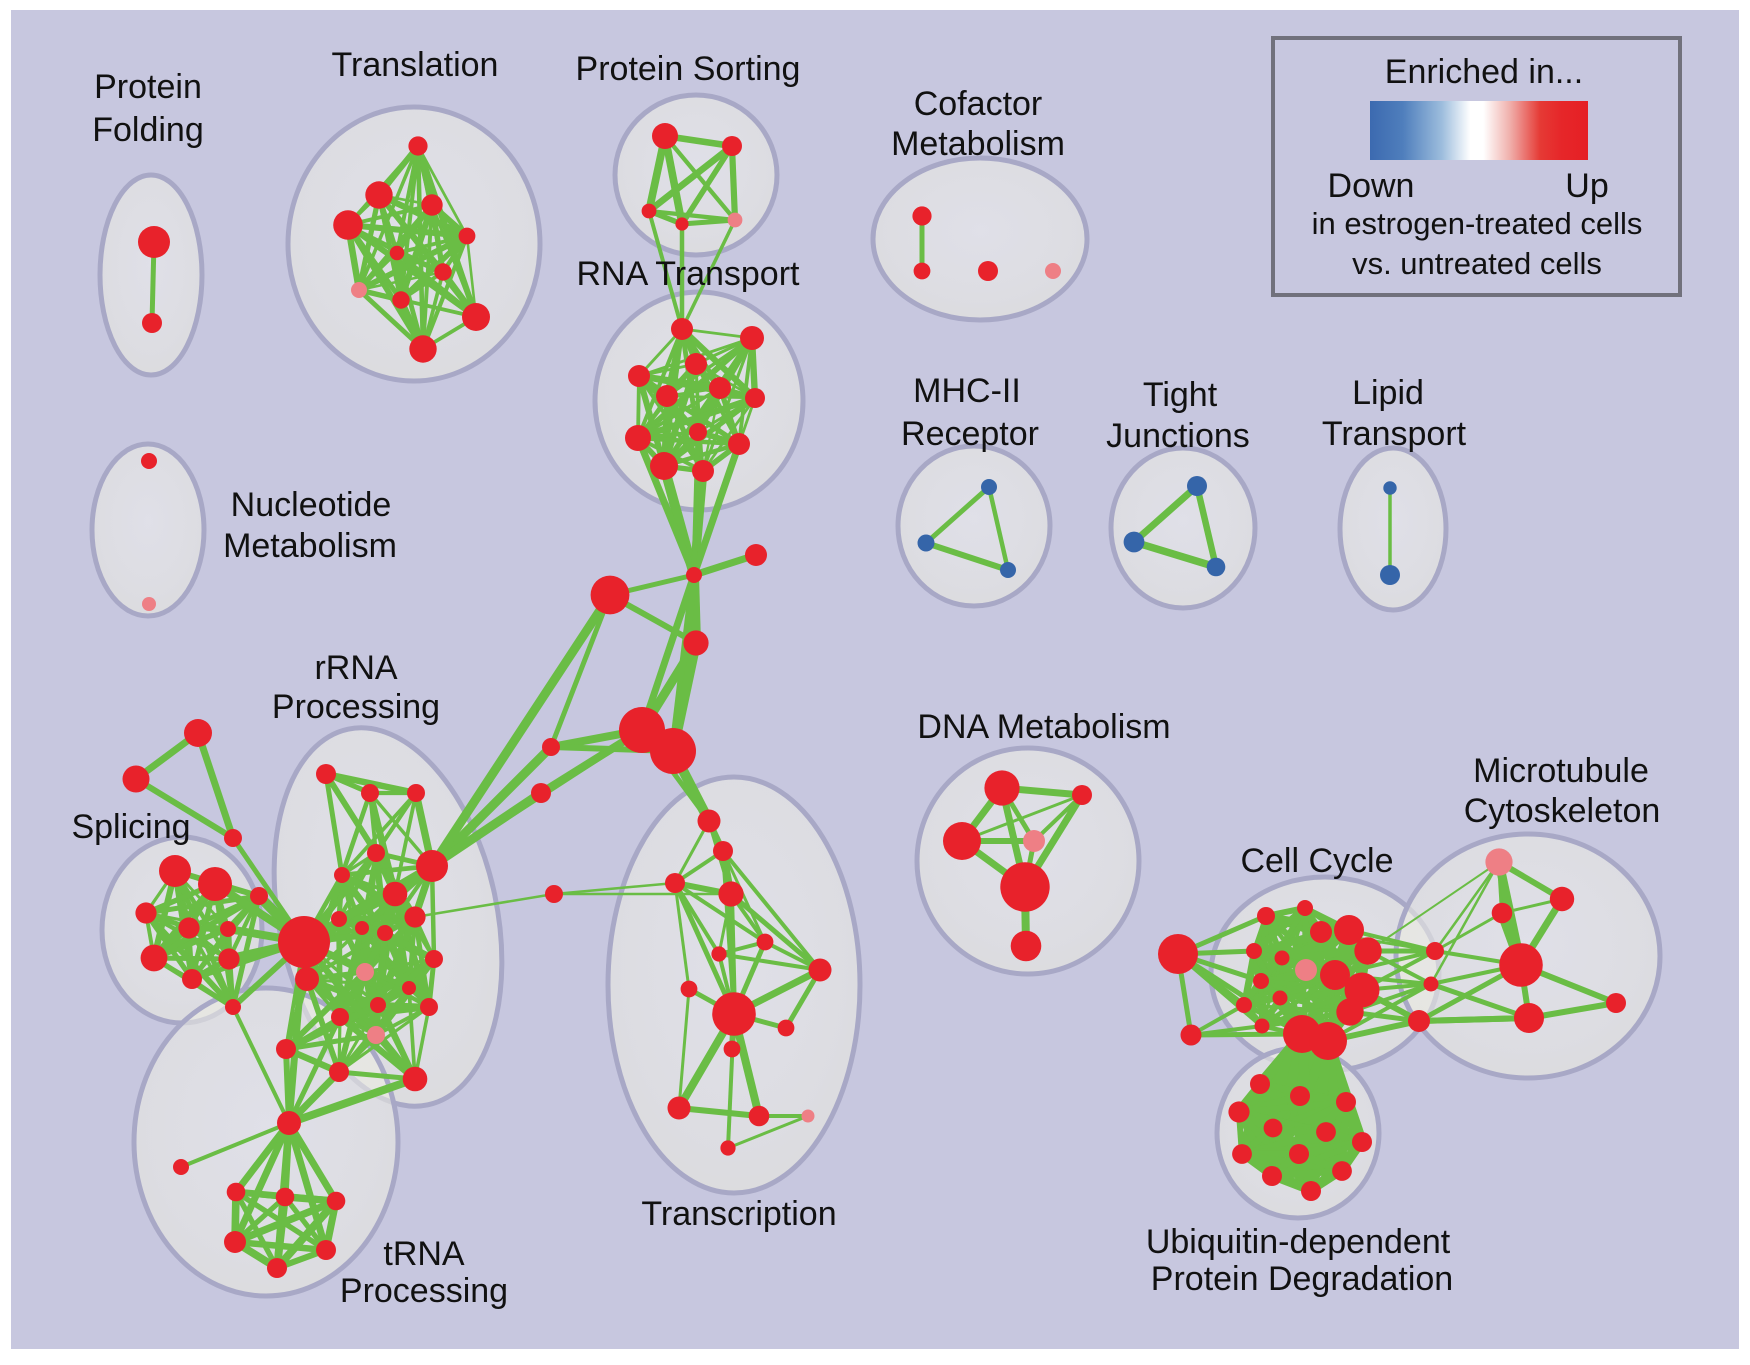  Describe the element at coordinates (1371, 186) in the screenshot. I see `svg-text: Down` at that location.